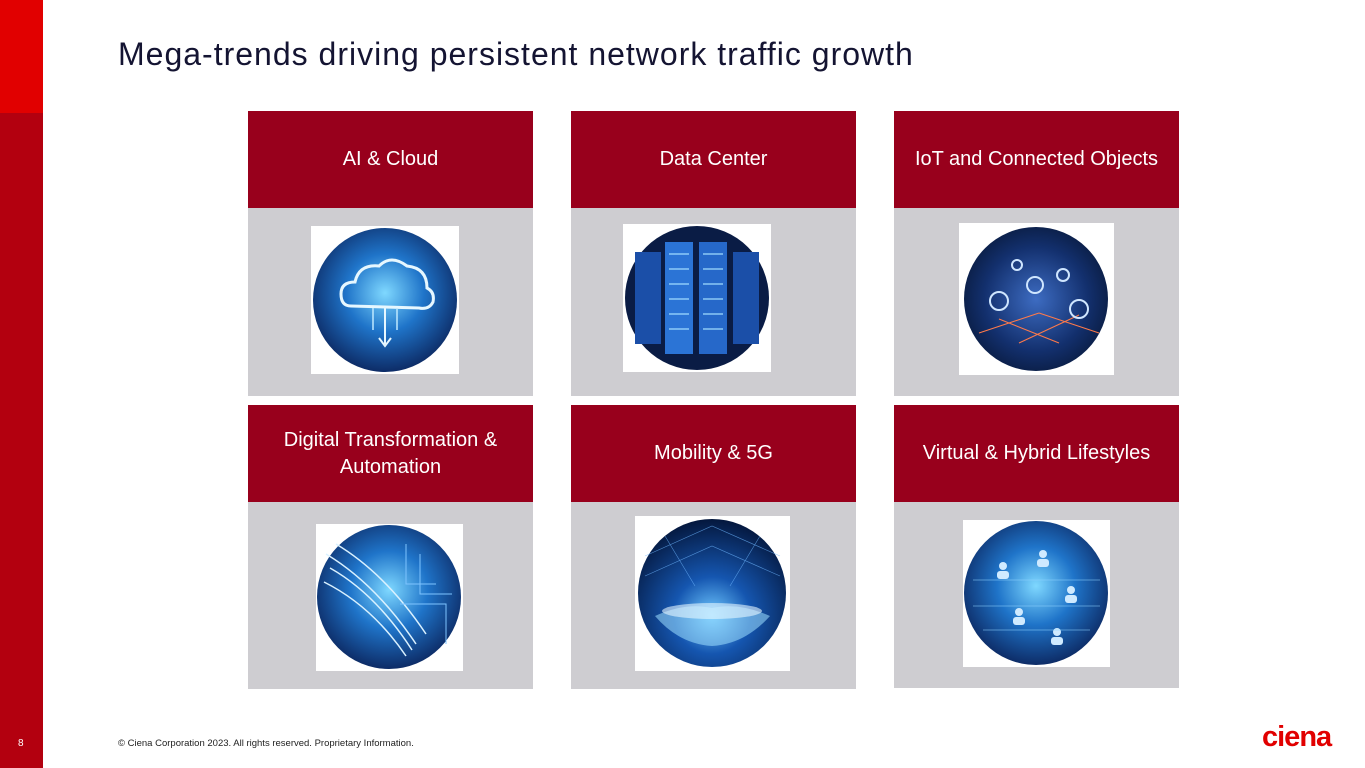  What do you see at coordinates (21, 743) in the screenshot?
I see `page-number: 8` at bounding box center [21, 743].